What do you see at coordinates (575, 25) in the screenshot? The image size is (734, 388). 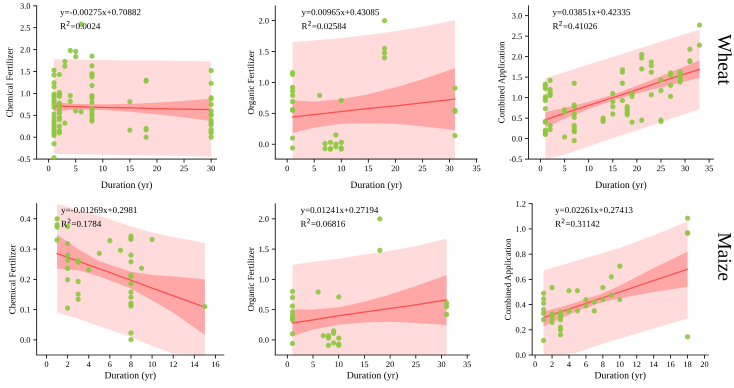 I see `annotation: R$^{2}$=0.41026` at bounding box center [575, 25].